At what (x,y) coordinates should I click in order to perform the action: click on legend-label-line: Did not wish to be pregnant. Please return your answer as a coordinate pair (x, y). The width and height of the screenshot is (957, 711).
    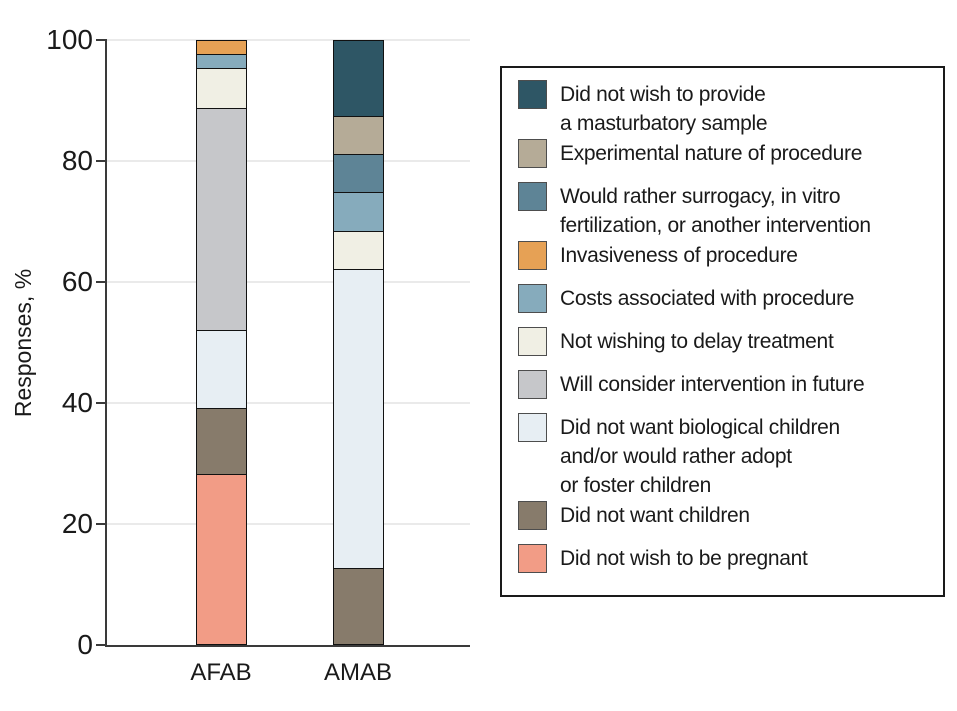
    Looking at the image, I should click on (684, 558).